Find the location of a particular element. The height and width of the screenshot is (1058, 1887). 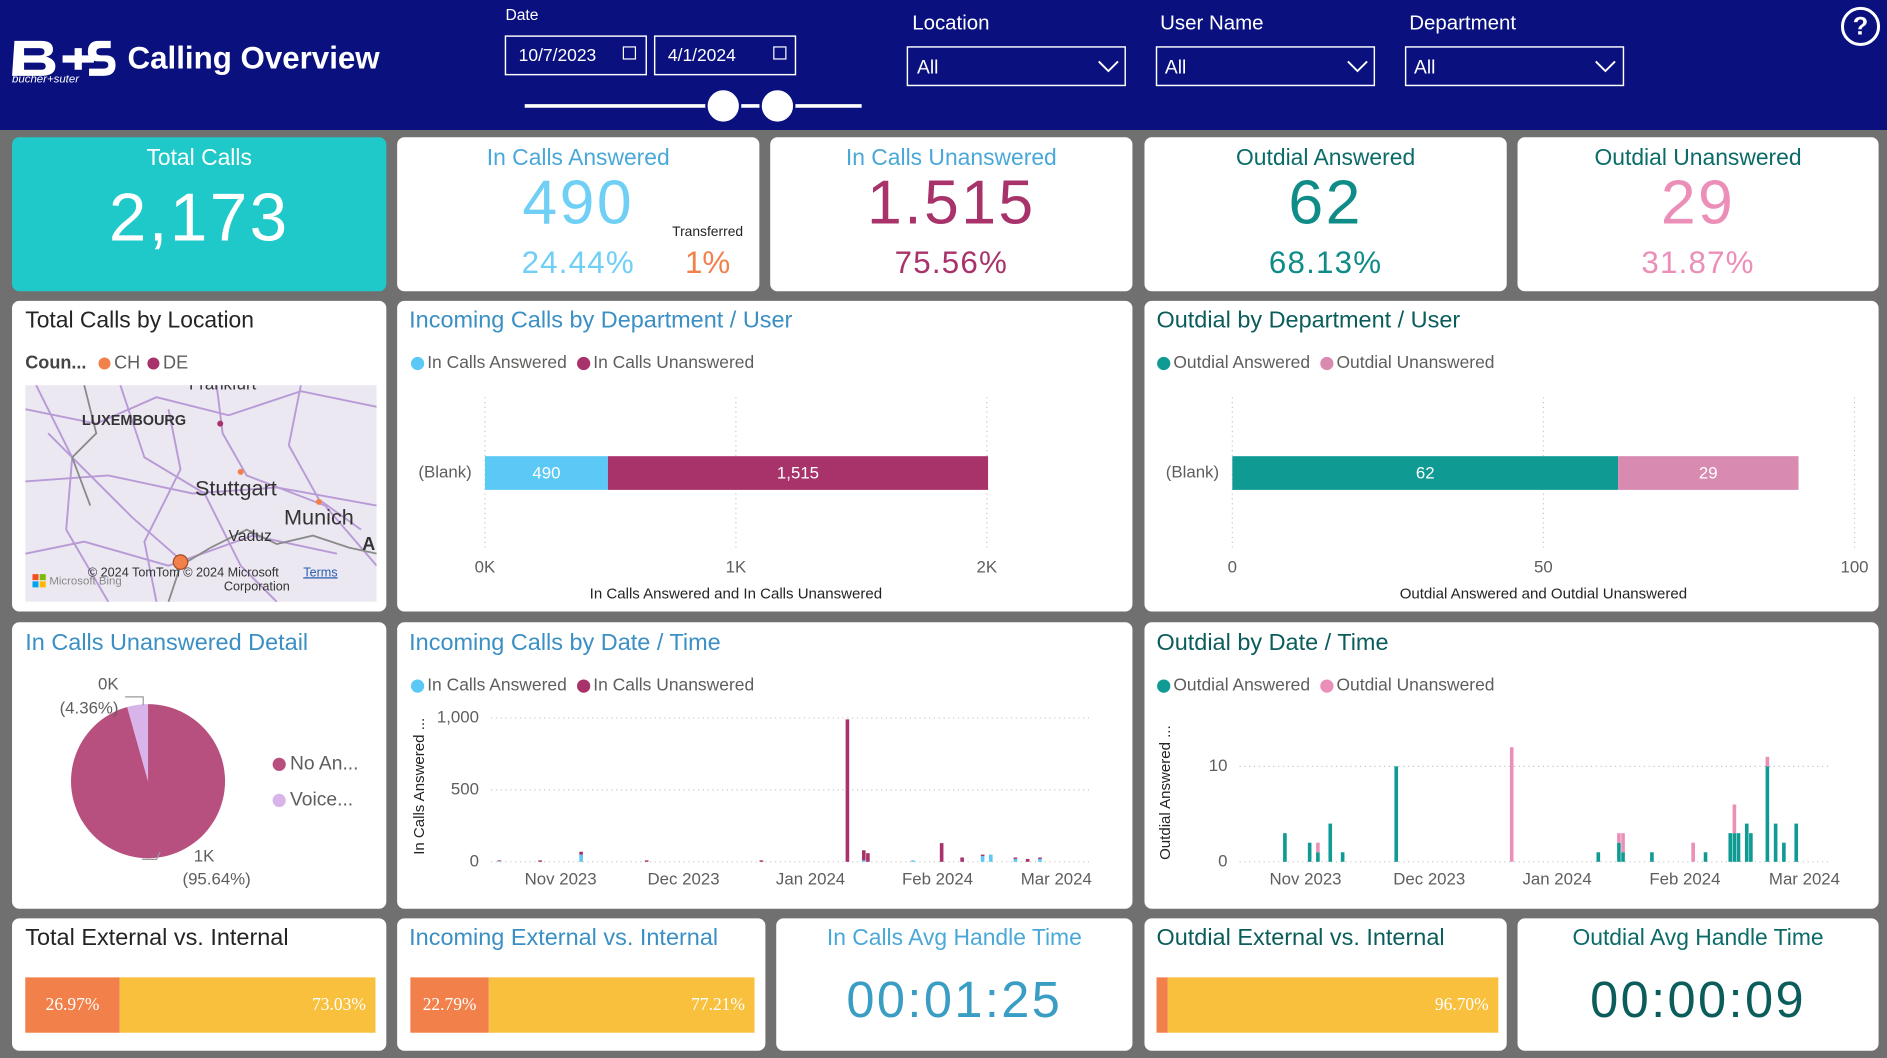

kpi-value: 490 is located at coordinates (578, 203).